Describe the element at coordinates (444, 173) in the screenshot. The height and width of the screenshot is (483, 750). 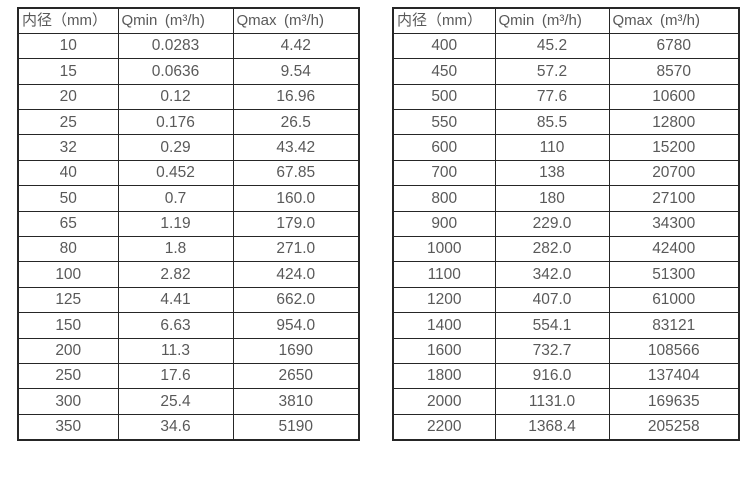
I see `data-cell: 700` at that location.